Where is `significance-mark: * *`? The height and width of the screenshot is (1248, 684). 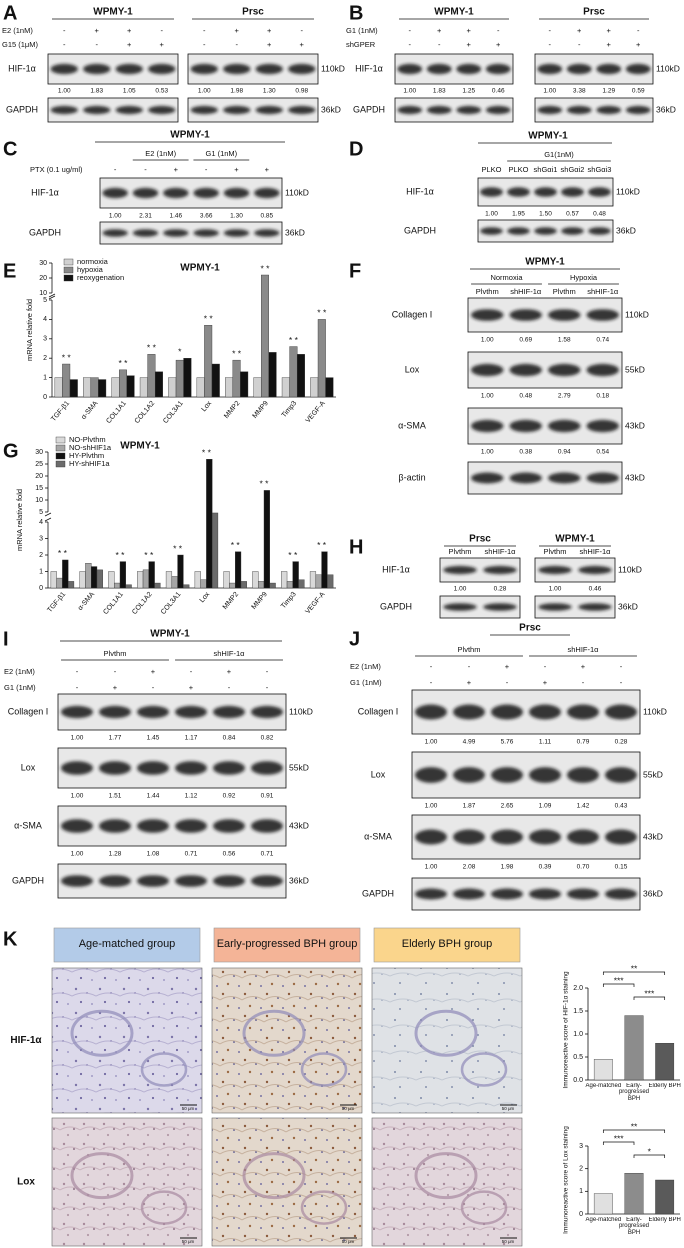
significance-mark: * * is located at coordinates (293, 555).